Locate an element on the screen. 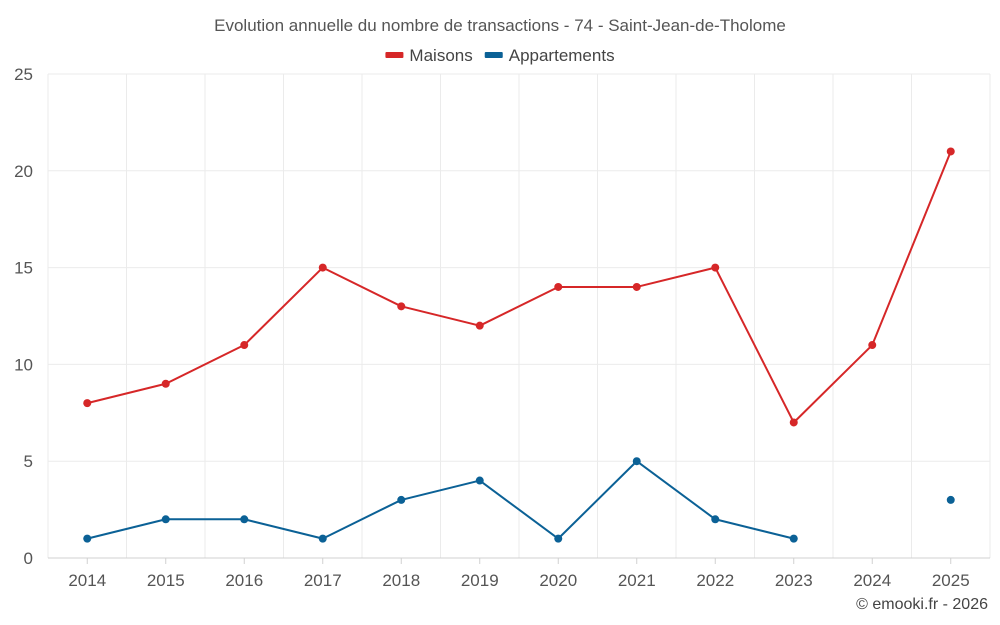 The image size is (1000, 625). data-point-appartements-2020 is located at coordinates (558, 538).